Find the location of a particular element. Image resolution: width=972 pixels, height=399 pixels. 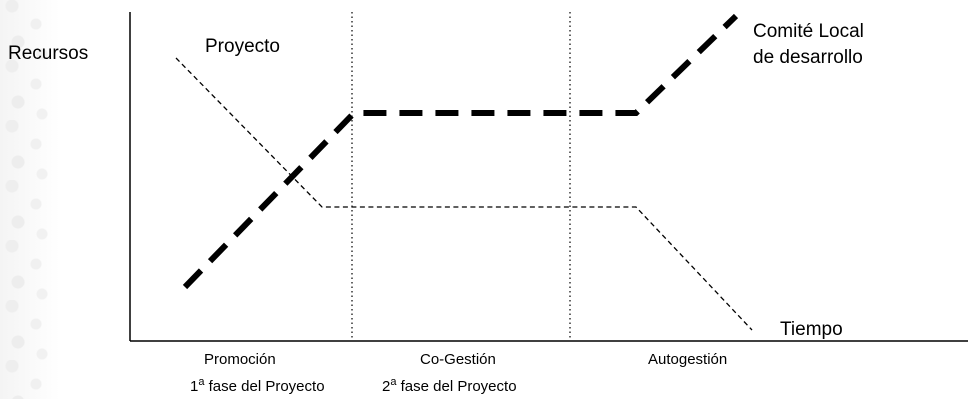

phase-sub-promocion: 1a fase del Proyecto is located at coordinates (257, 385).